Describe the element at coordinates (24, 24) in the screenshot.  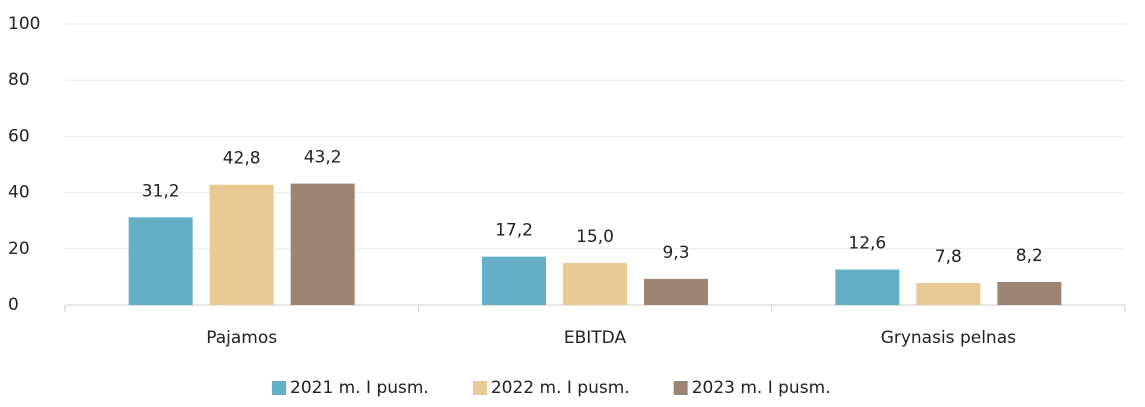
I see `y-tick-label: 100` at that location.